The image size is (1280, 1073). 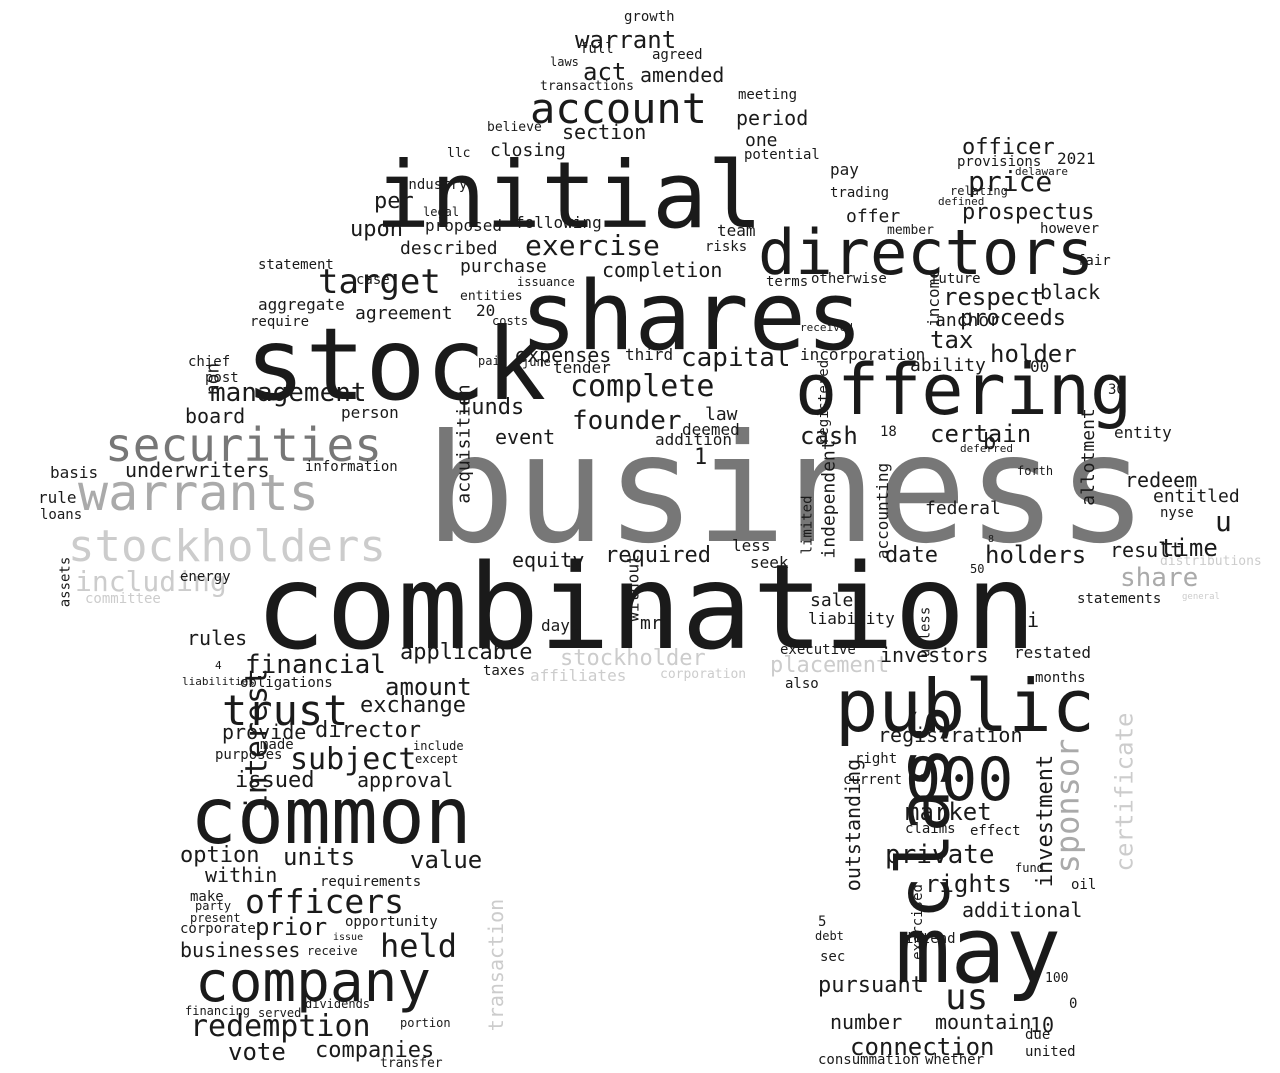 I want to click on cloud-word: restated, so click(x=1053, y=652).